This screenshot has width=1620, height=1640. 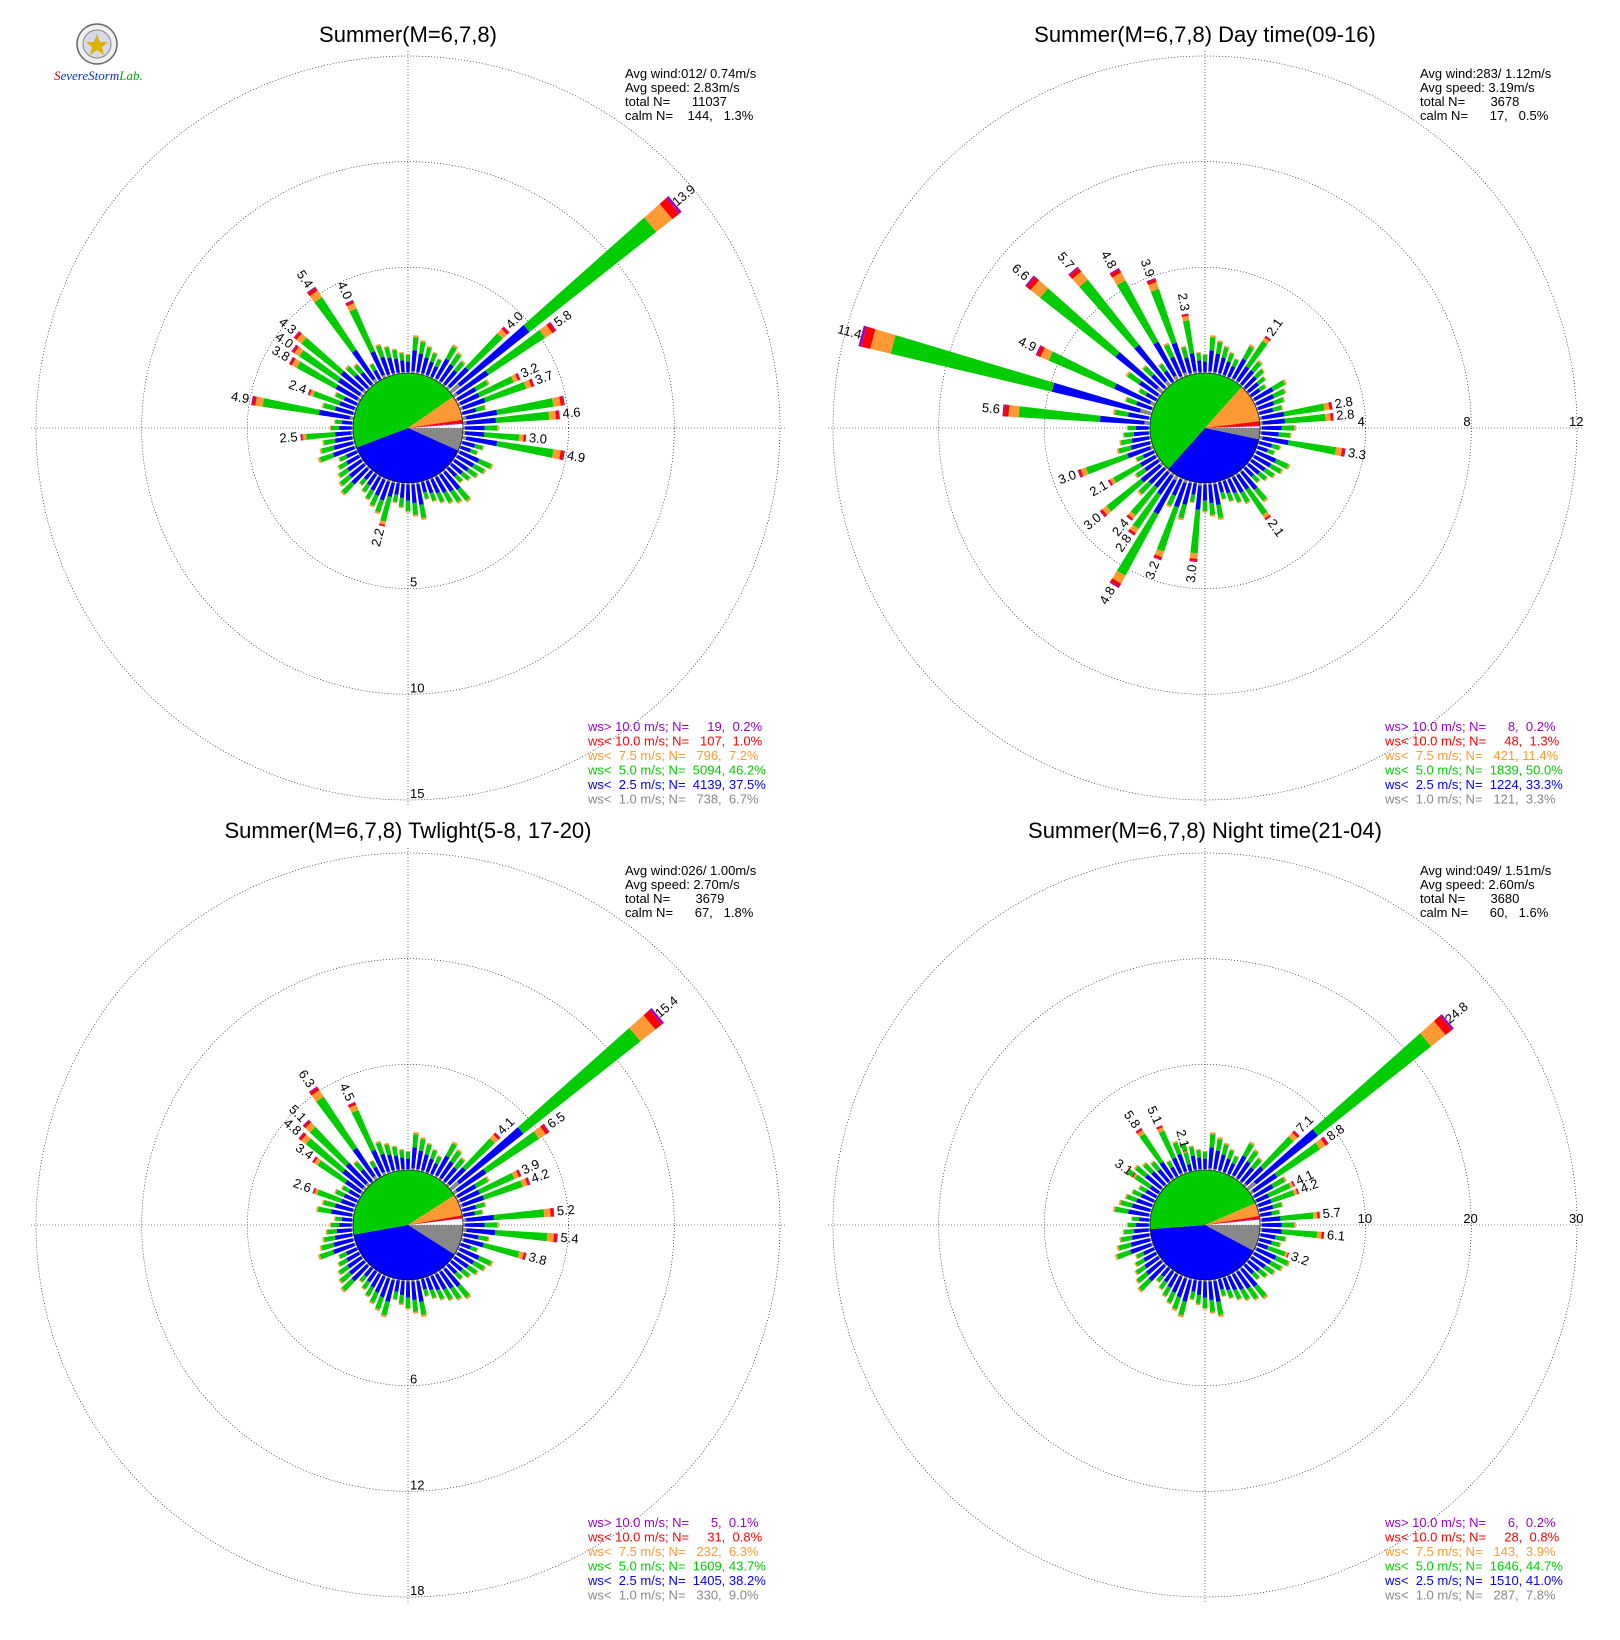 What do you see at coordinates (1472, 1537) in the screenshot?
I see `legend-entry: ws< 10.0 m/s; N= 28, 0.8%` at bounding box center [1472, 1537].